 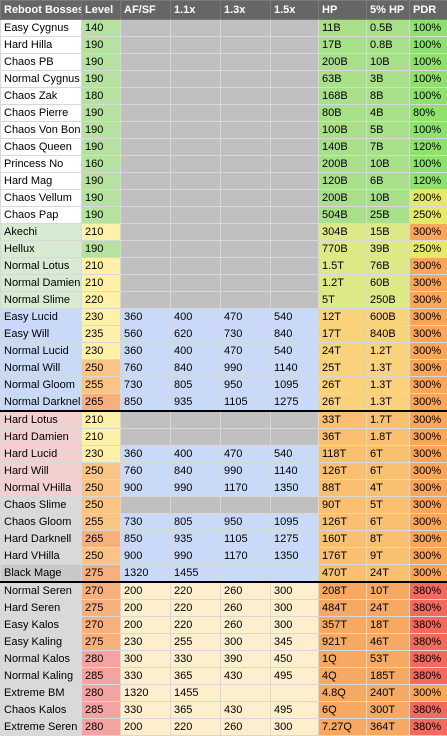 I want to click on hp-5pct-cell: 8B, so click(x=388, y=96).